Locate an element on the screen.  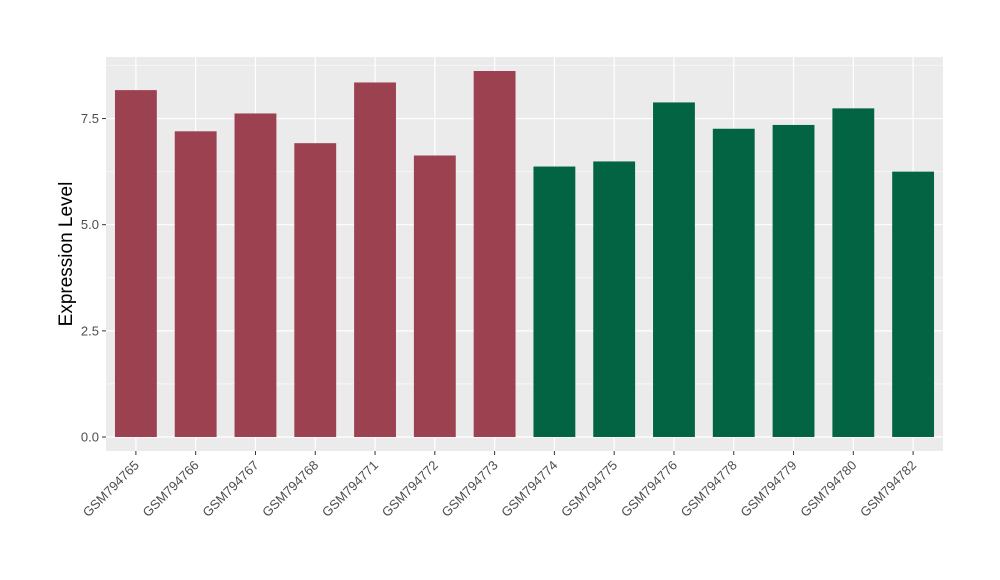
x-tick-label: GSM794776 is located at coordinates (649, 489).